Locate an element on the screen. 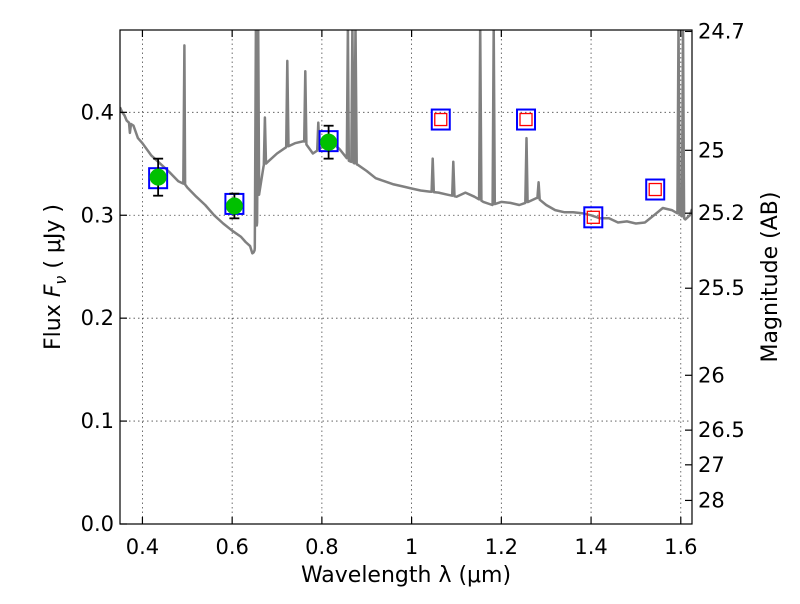 This screenshot has width=800, height=604. y-axis-label-unit: ( μJy ) is located at coordinates (53, 240).